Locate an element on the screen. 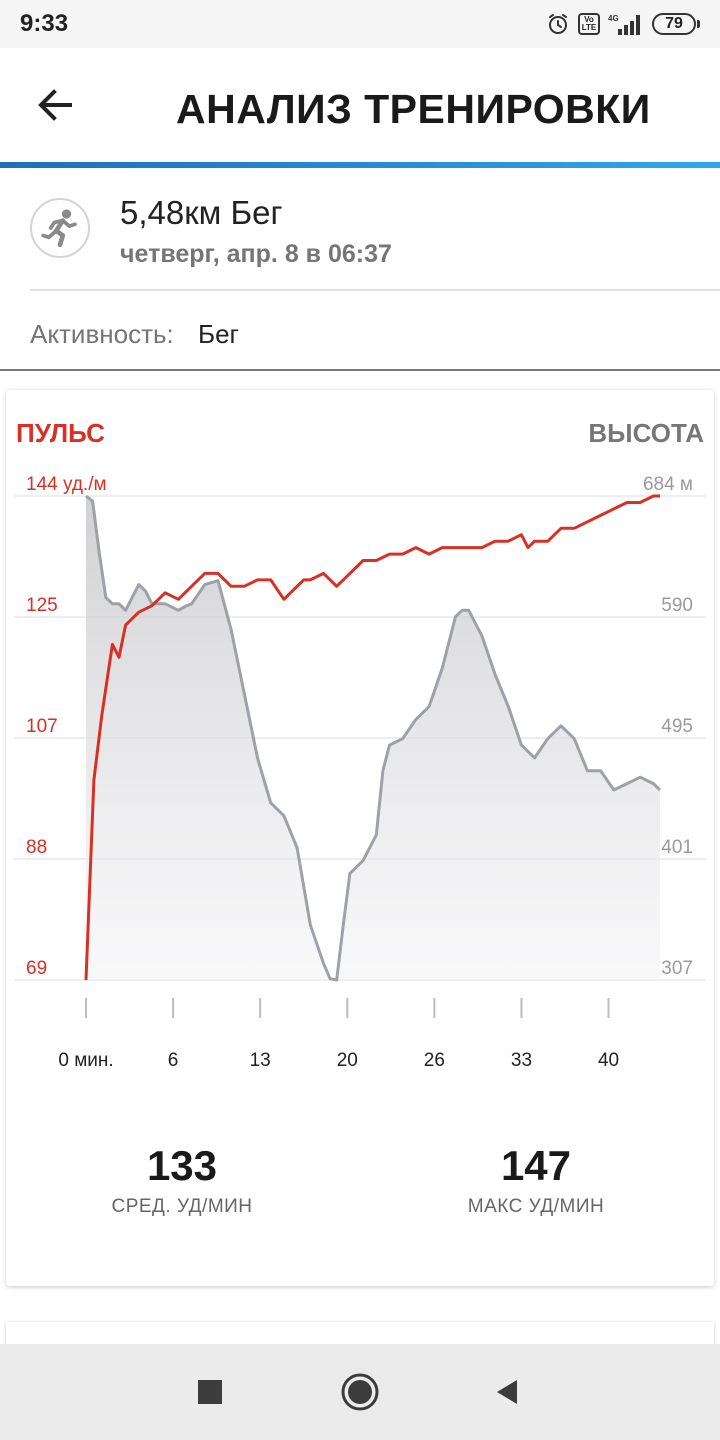 This screenshot has height=1440, width=720. arrow-left-icon is located at coordinates (55, 105).